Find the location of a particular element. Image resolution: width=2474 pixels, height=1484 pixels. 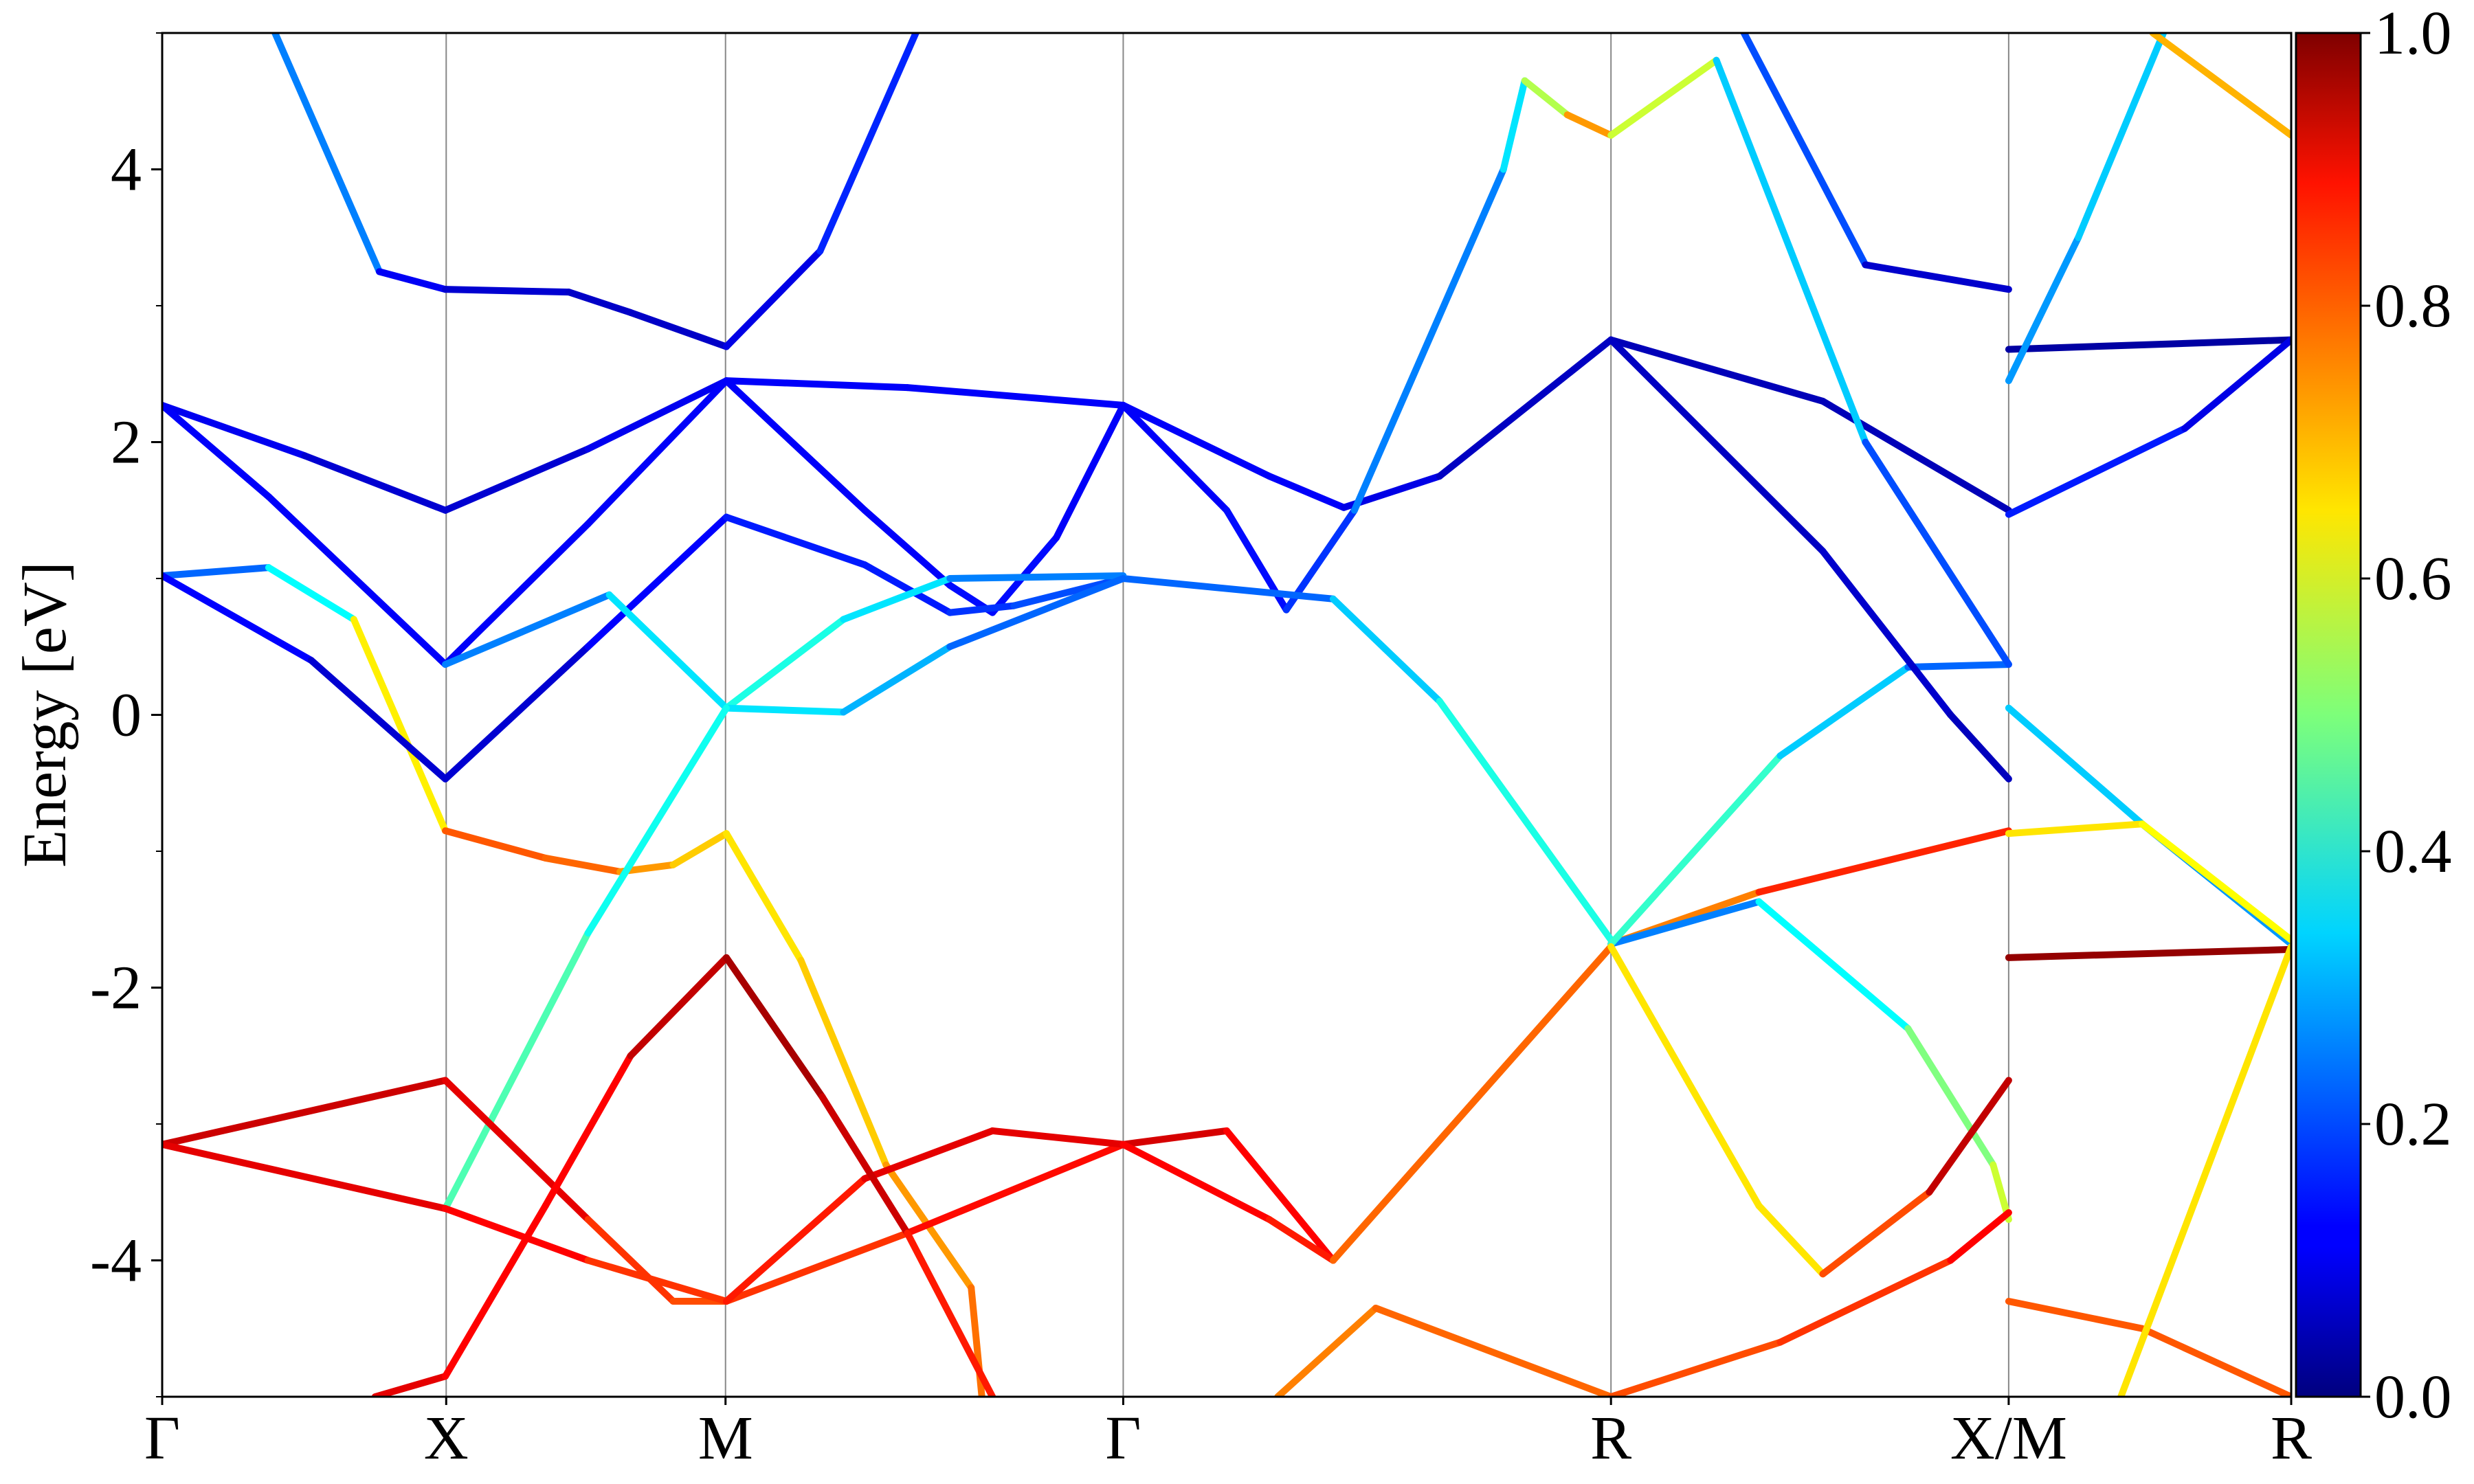

x-tick-label: X/M is located at coordinates (2008, 1438).